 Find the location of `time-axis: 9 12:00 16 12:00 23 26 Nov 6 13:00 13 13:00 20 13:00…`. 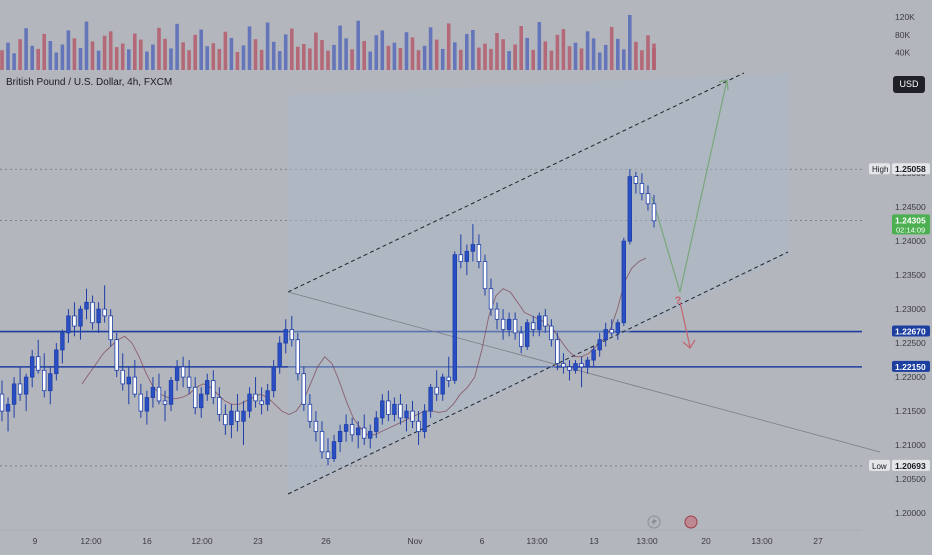

time-axis: 9 12:00 16 12:00 23 26 Nov 6 13:00 13 13:00 20 13:00… is located at coordinates (431, 530).